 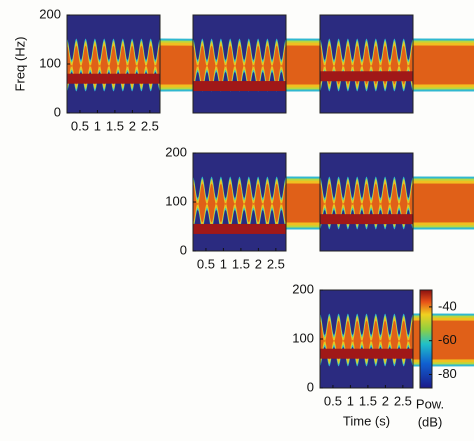 What do you see at coordinates (426, 339) in the screenshot?
I see `colorbar` at bounding box center [426, 339].